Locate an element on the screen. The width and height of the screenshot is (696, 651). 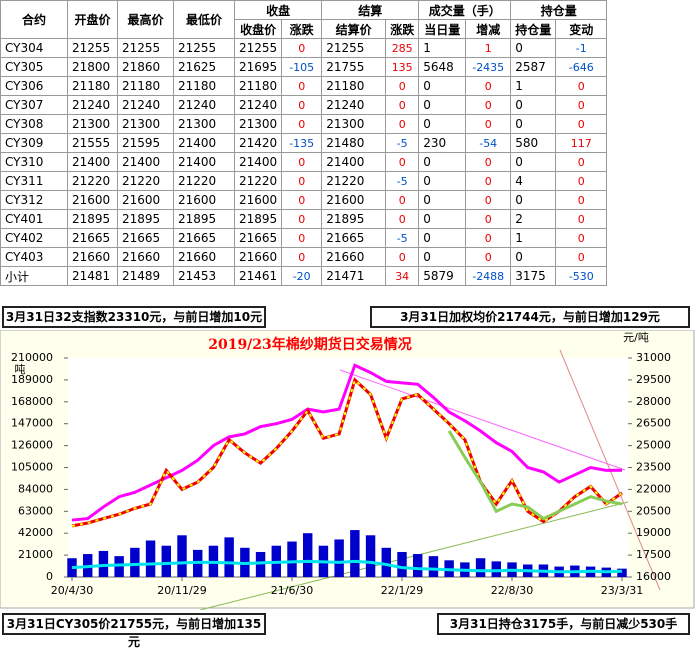
y-tick-label: 21000 is located at coordinates (35, 554).